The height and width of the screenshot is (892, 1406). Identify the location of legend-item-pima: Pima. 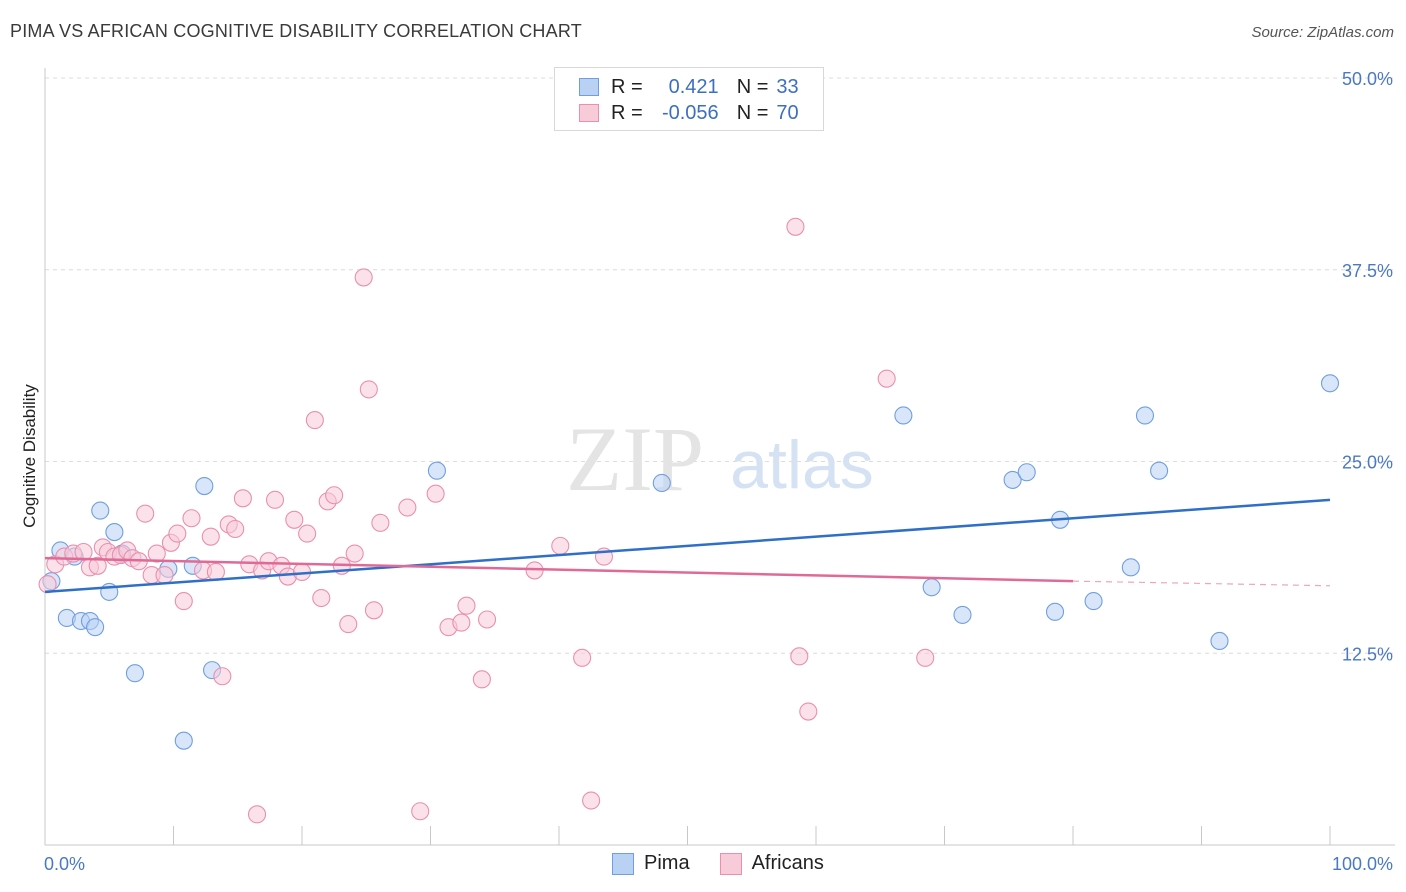
(651, 863).